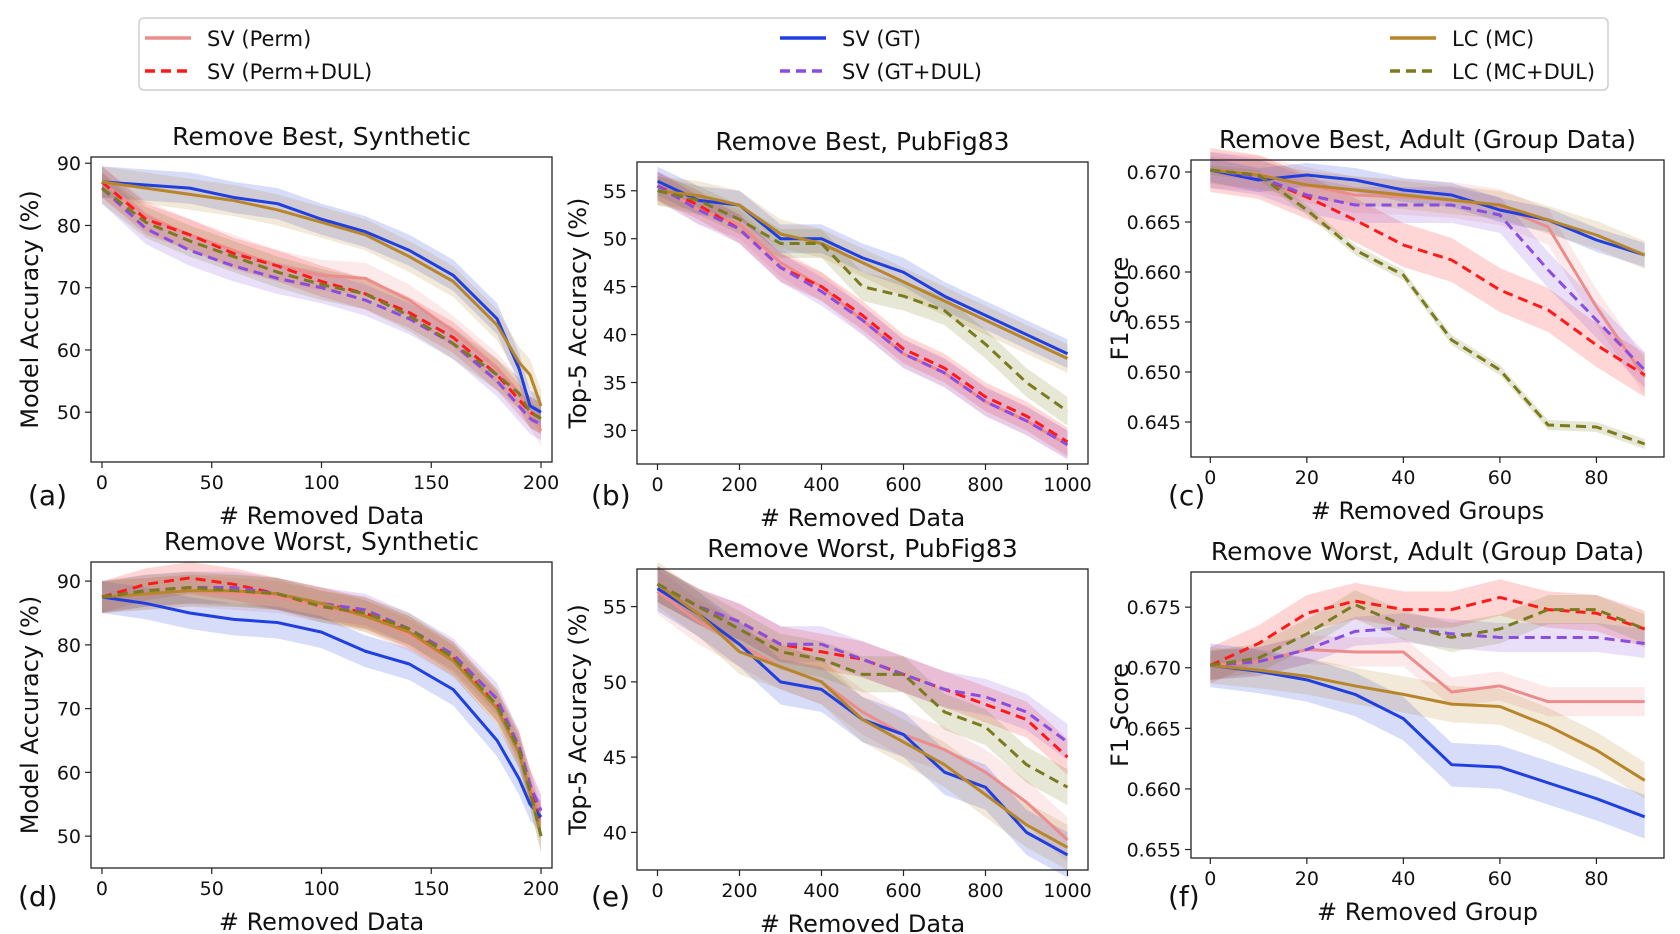 The image size is (1680, 934). I want to click on y-tick-label: 0.665, so click(1154, 223).